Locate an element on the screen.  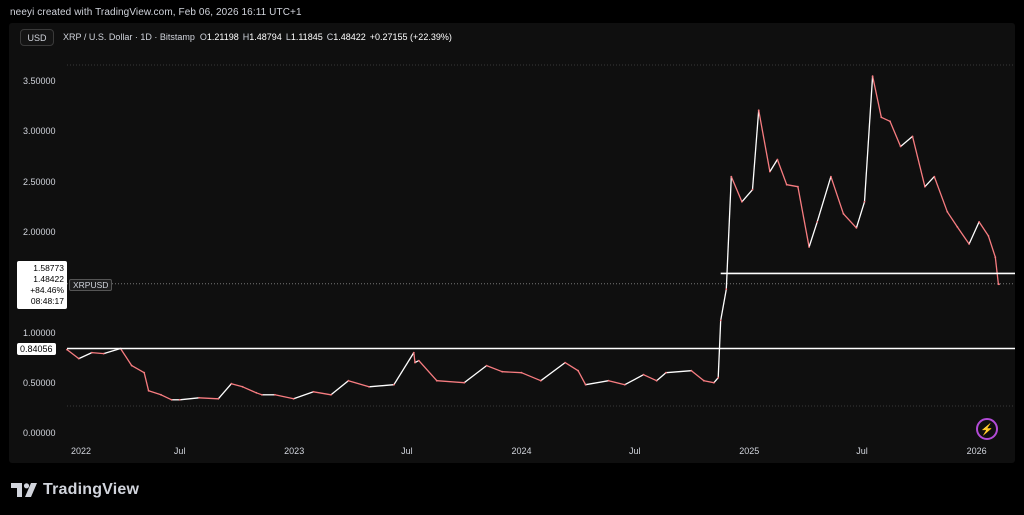
last-price: 1.48422 is located at coordinates (48, 279).